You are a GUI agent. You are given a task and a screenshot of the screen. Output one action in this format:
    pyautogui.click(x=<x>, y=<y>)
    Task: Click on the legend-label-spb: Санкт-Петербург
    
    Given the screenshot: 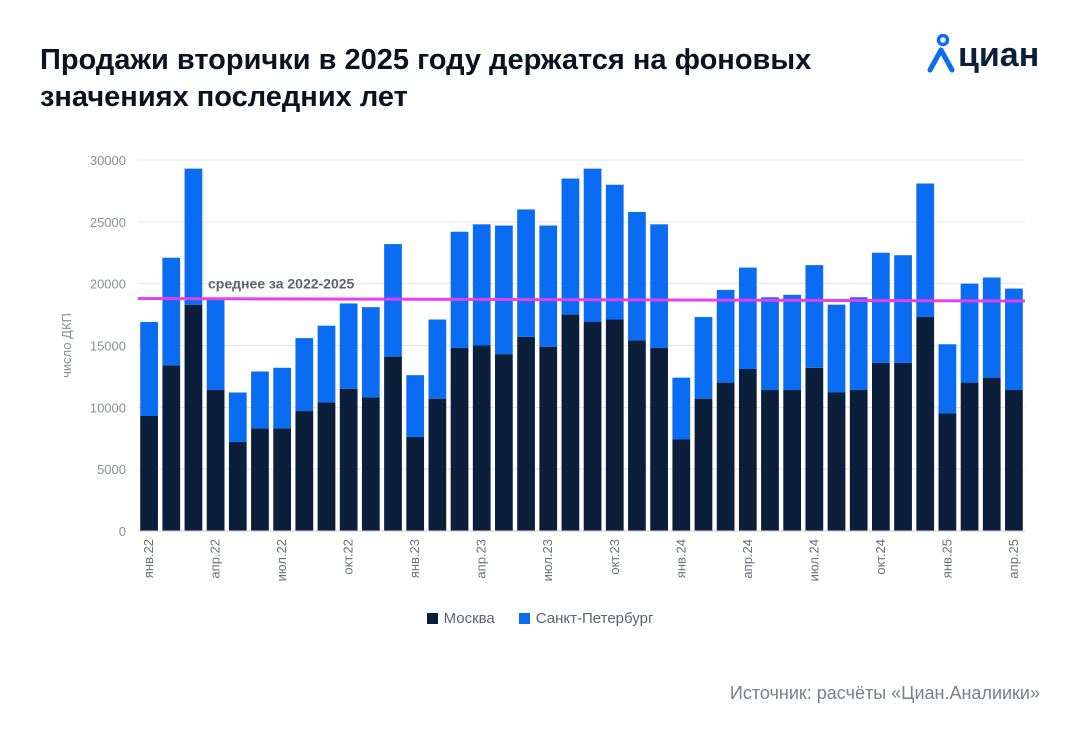 What is the action you would take?
    pyautogui.click(x=594, y=618)
    